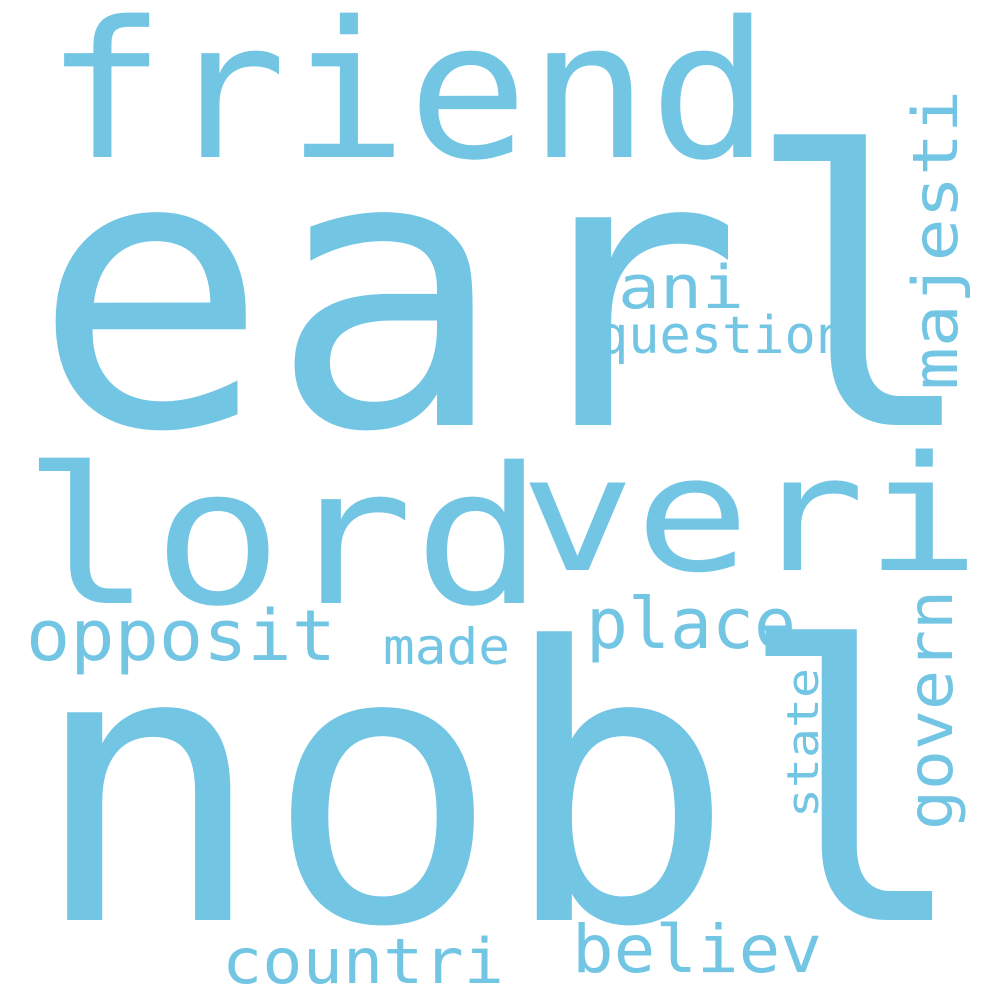 This screenshot has height=1000, width=1000. What do you see at coordinates (930, 710) in the screenshot?
I see `word-govern: govern` at bounding box center [930, 710].